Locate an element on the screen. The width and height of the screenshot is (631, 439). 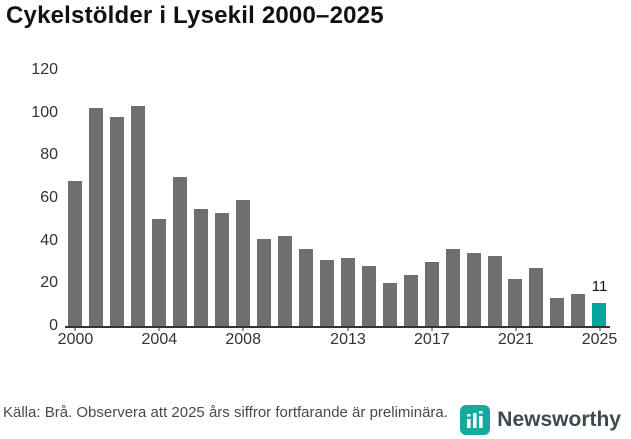
bar-2019 is located at coordinates (473, 289).